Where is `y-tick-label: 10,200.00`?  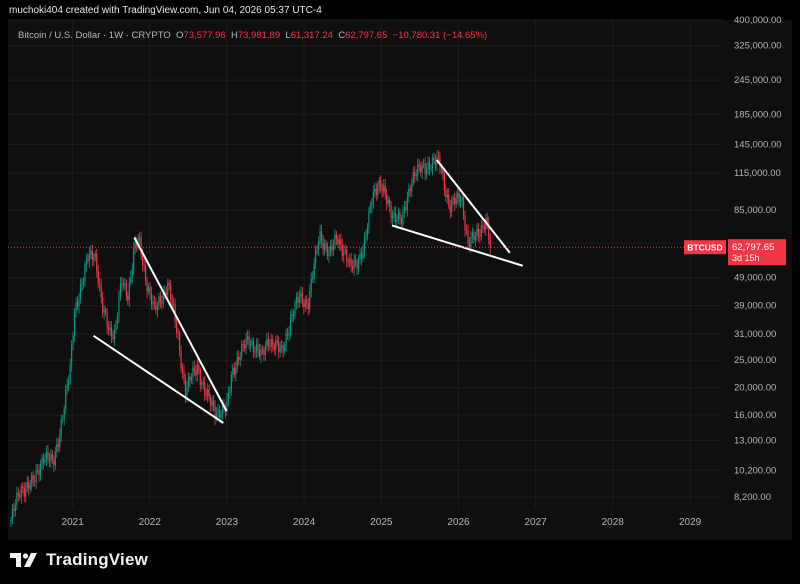
y-tick-label: 10,200.00 is located at coordinates (755, 470).